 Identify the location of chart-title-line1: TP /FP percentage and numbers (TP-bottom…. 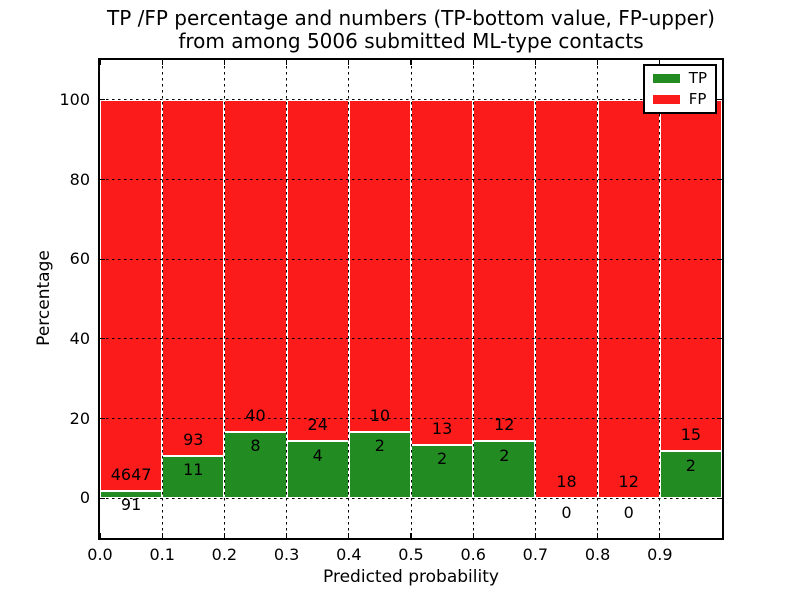
(411, 18).